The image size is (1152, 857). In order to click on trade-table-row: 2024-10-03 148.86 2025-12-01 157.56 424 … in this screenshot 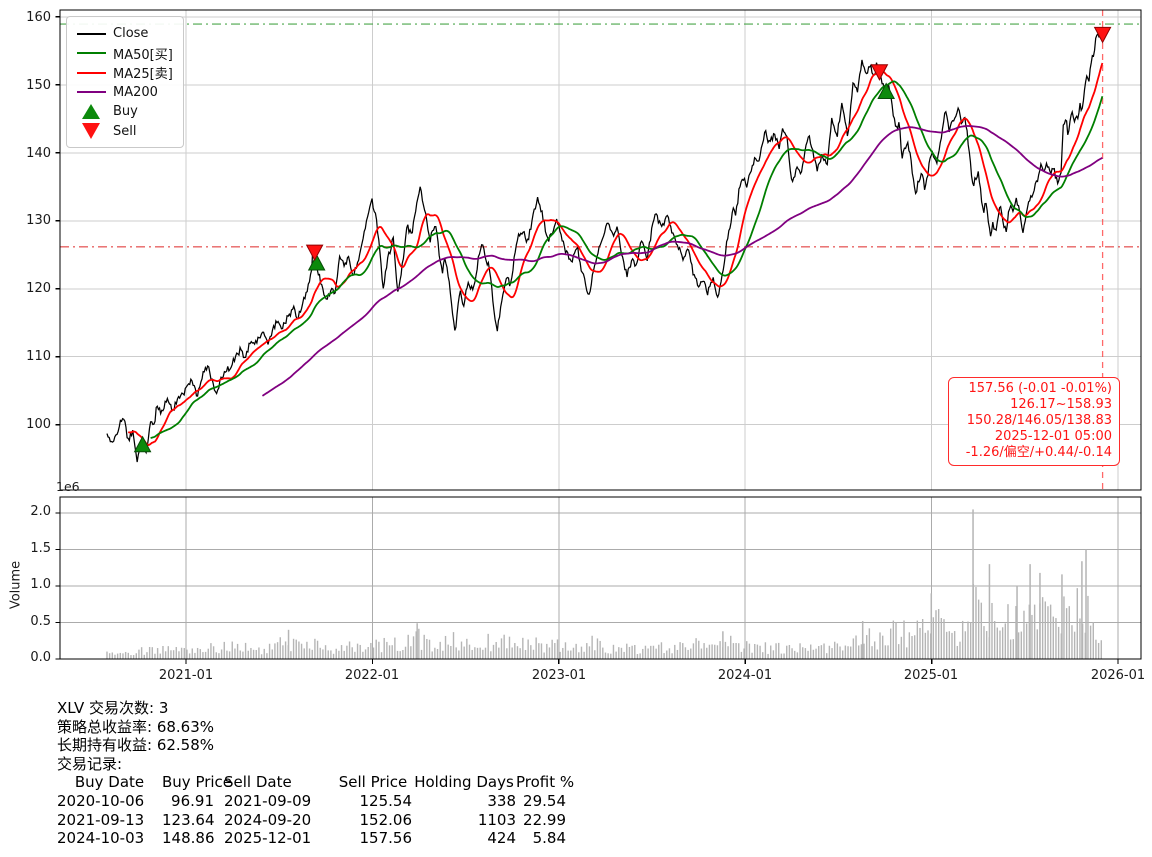, I will do `click(311, 838)`.